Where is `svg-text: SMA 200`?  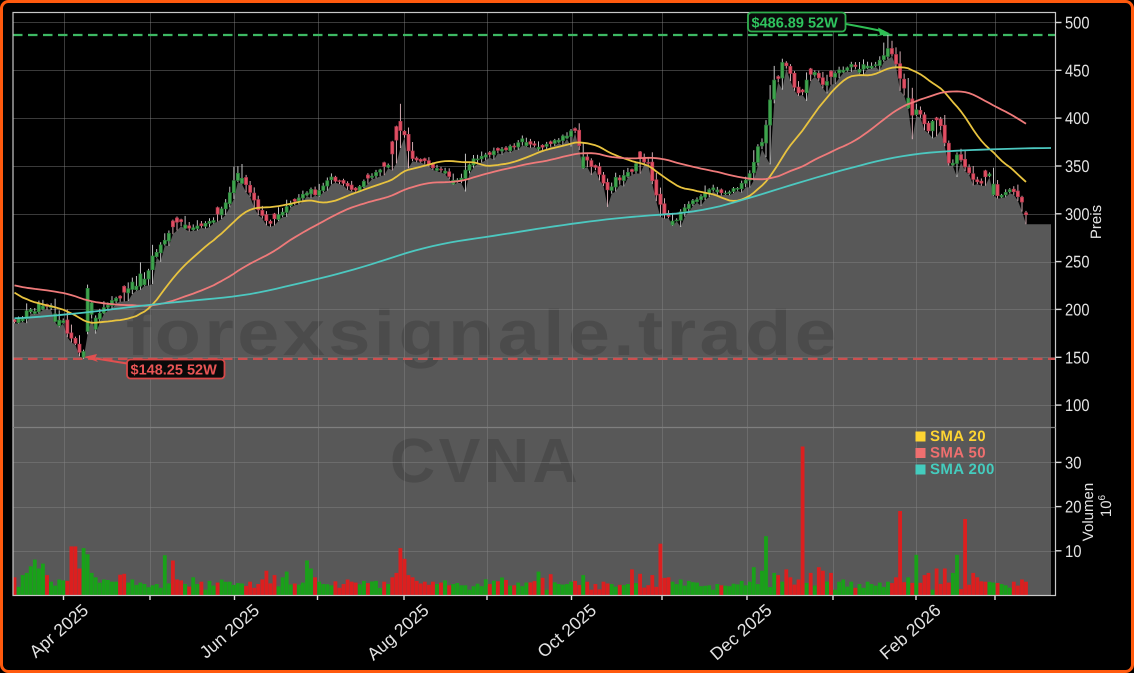
svg-text: SMA 200 is located at coordinates (962, 469).